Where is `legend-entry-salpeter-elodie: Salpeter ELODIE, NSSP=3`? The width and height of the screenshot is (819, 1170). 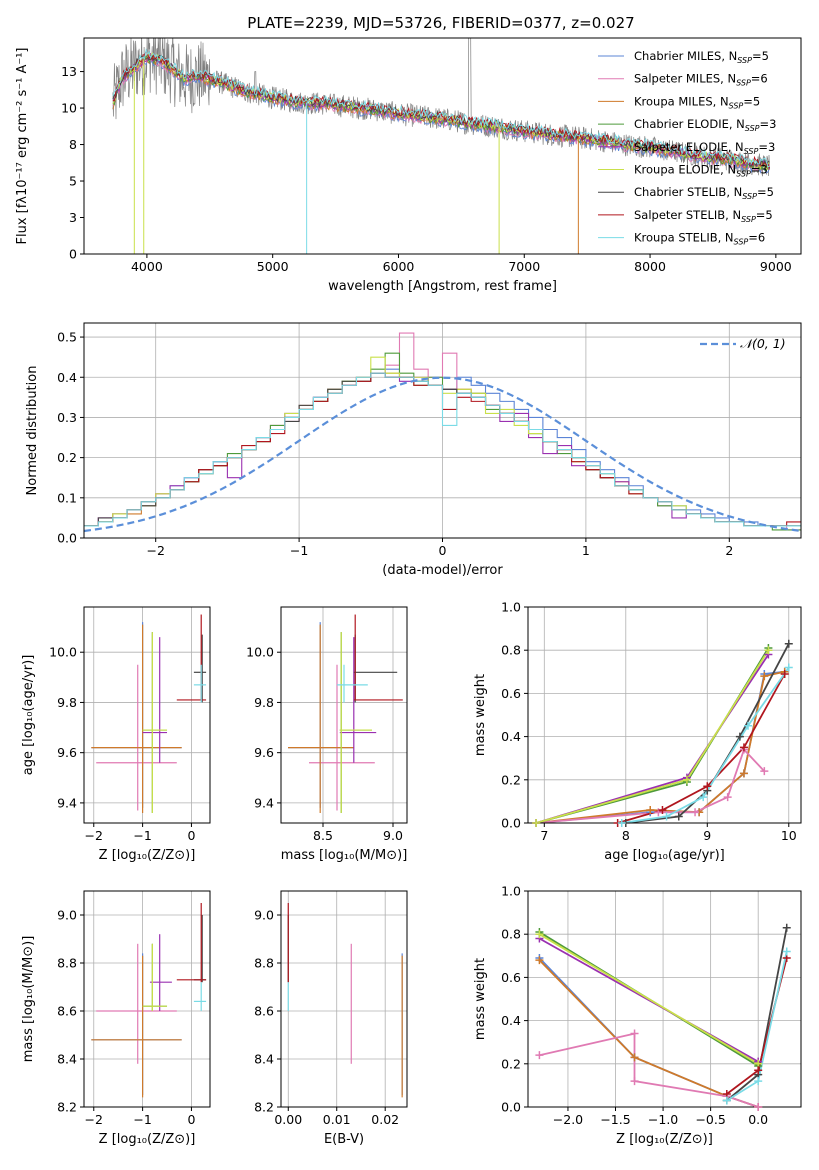 legend-entry-salpeter-elodie: Salpeter ELODIE, NSSP=3 is located at coordinates (704, 148).